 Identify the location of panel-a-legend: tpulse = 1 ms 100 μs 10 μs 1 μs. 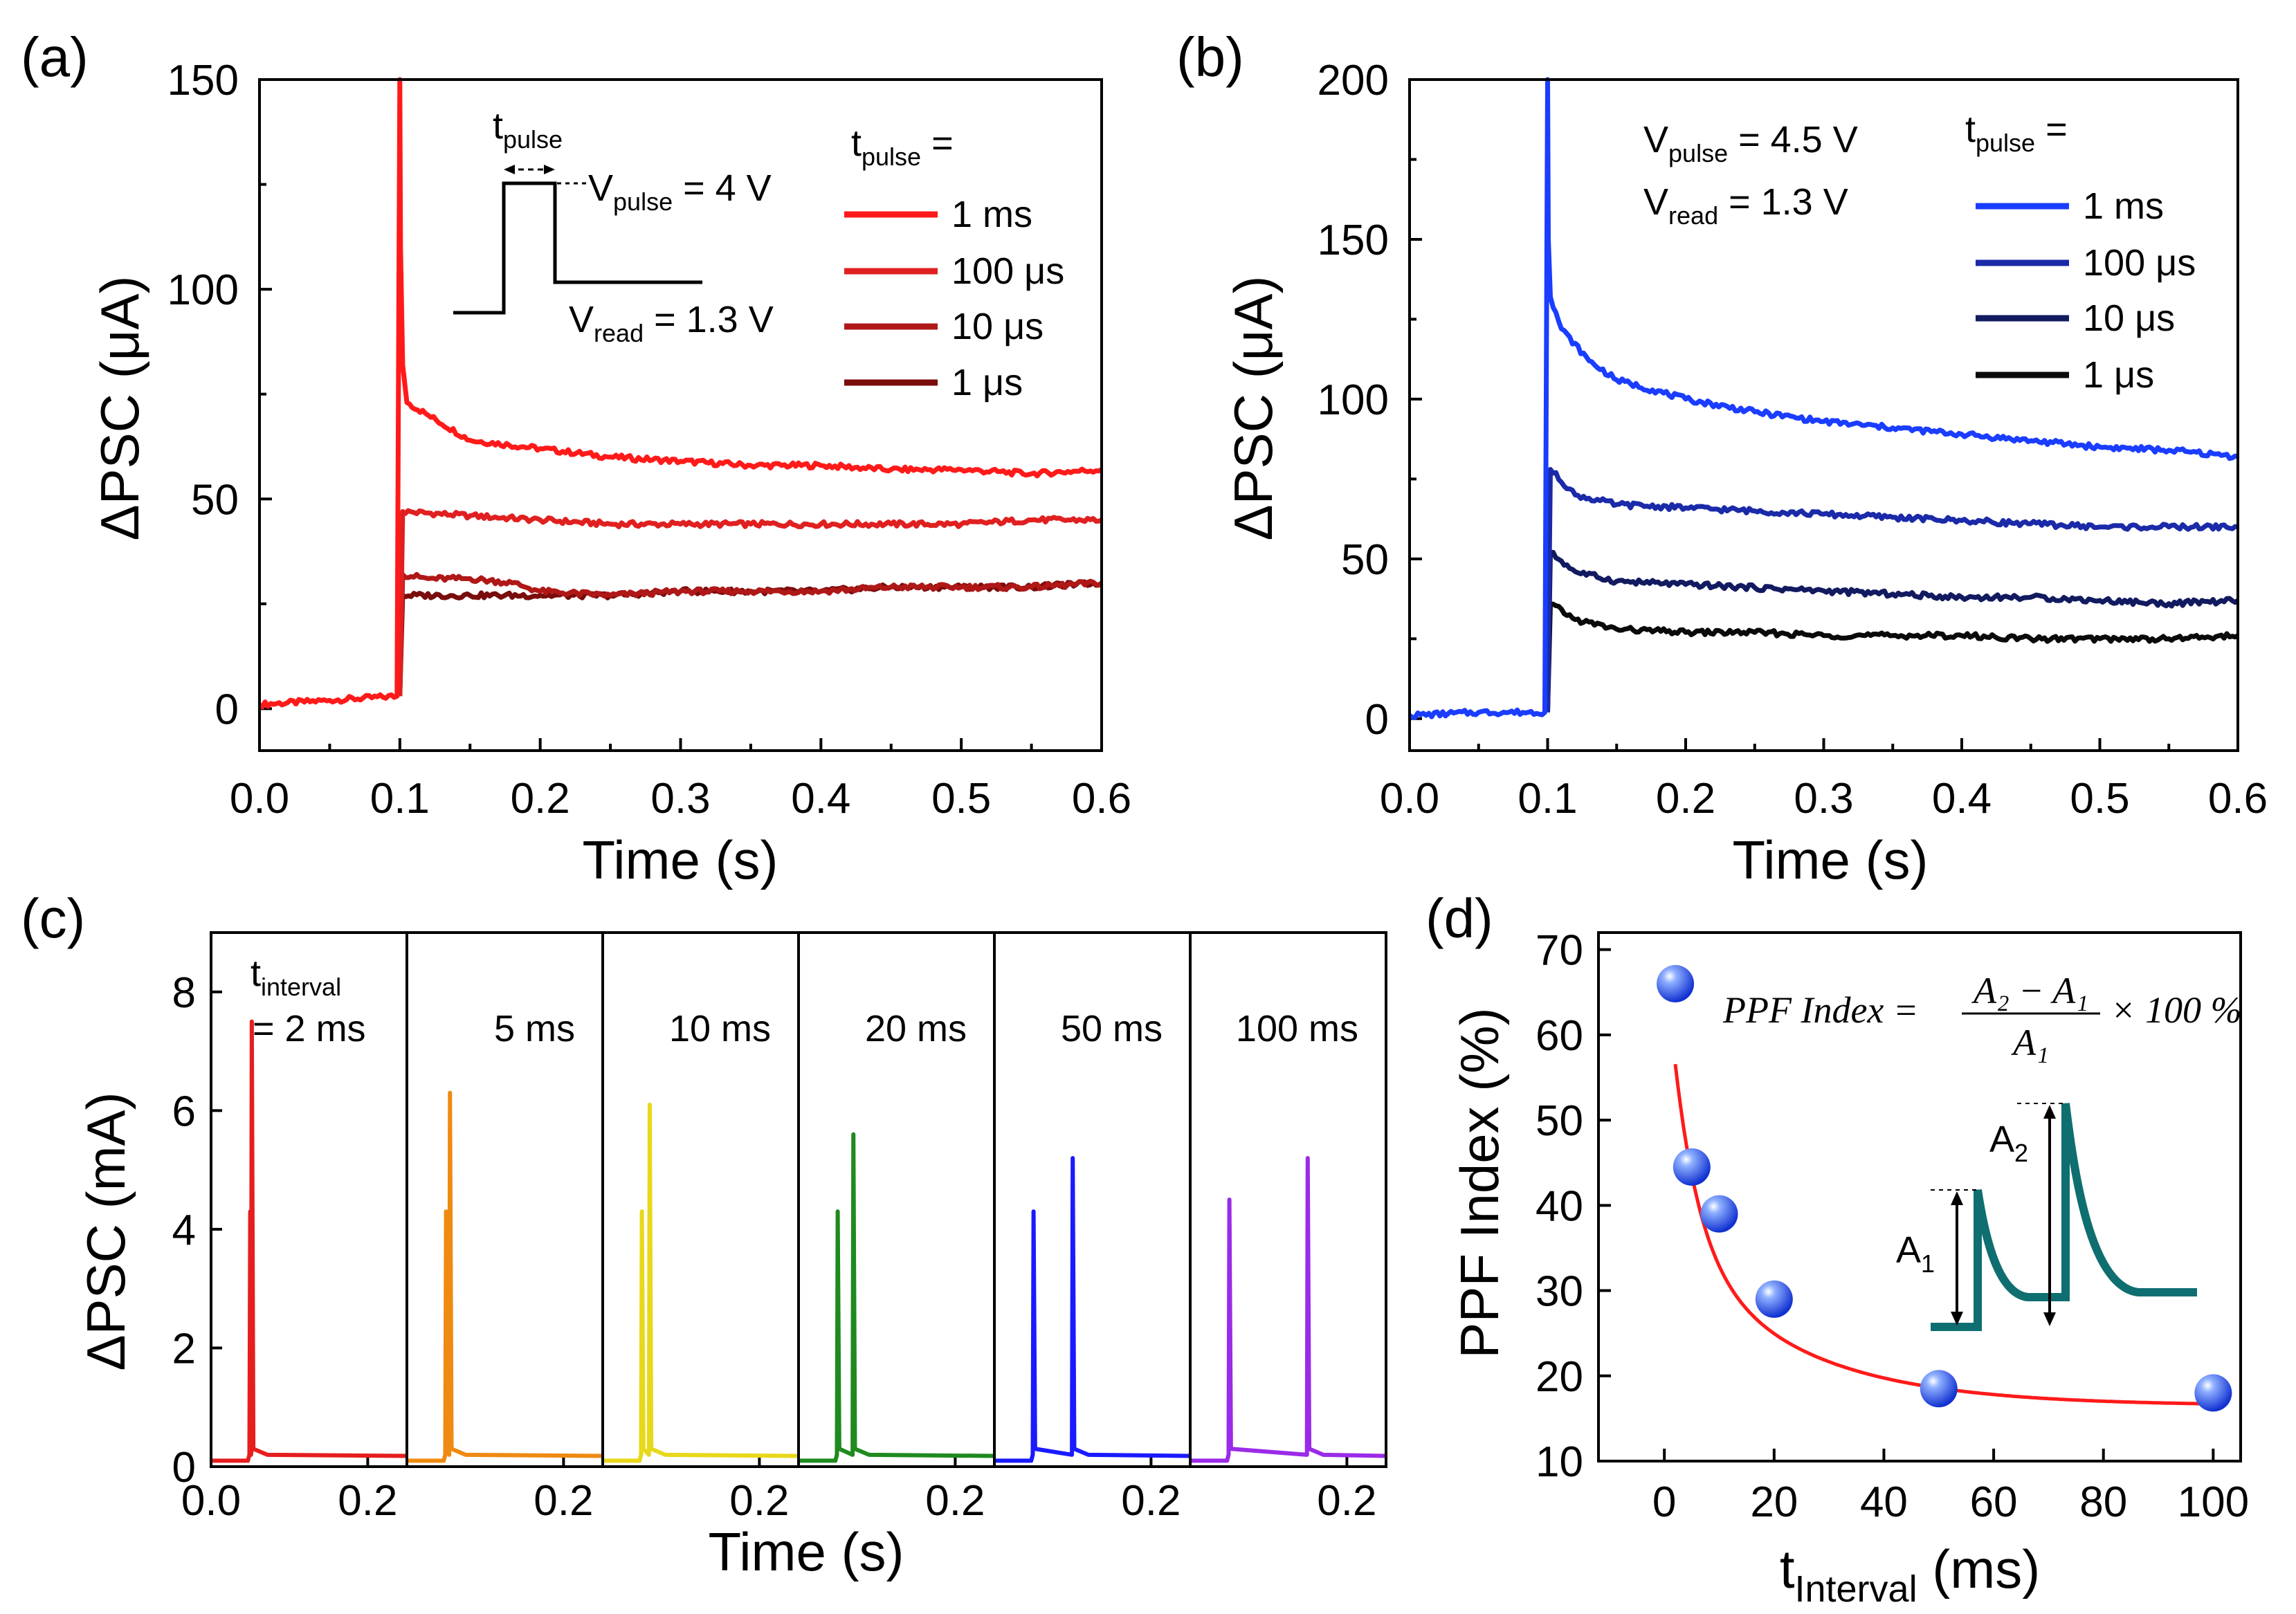
(954, 263).